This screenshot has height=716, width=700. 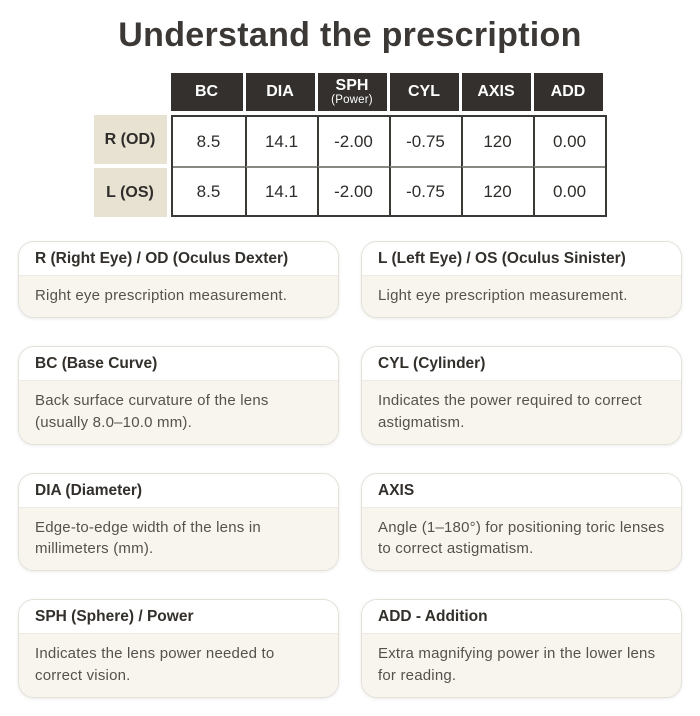 I want to click on column-header-label: DIA, so click(x=280, y=91).